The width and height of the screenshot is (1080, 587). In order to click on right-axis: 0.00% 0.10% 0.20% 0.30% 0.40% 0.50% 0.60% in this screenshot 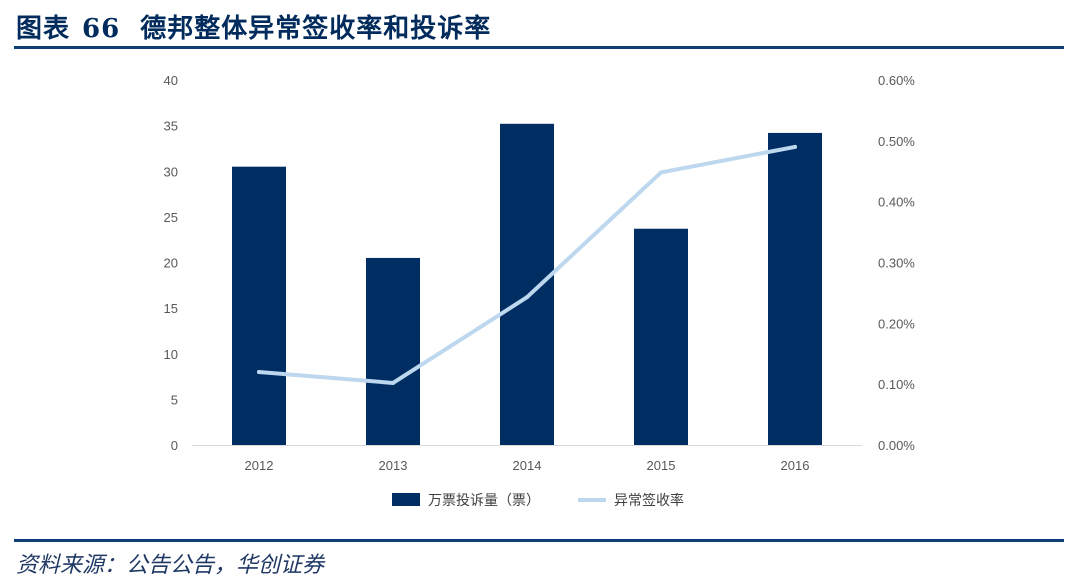, I will do `click(896, 263)`.